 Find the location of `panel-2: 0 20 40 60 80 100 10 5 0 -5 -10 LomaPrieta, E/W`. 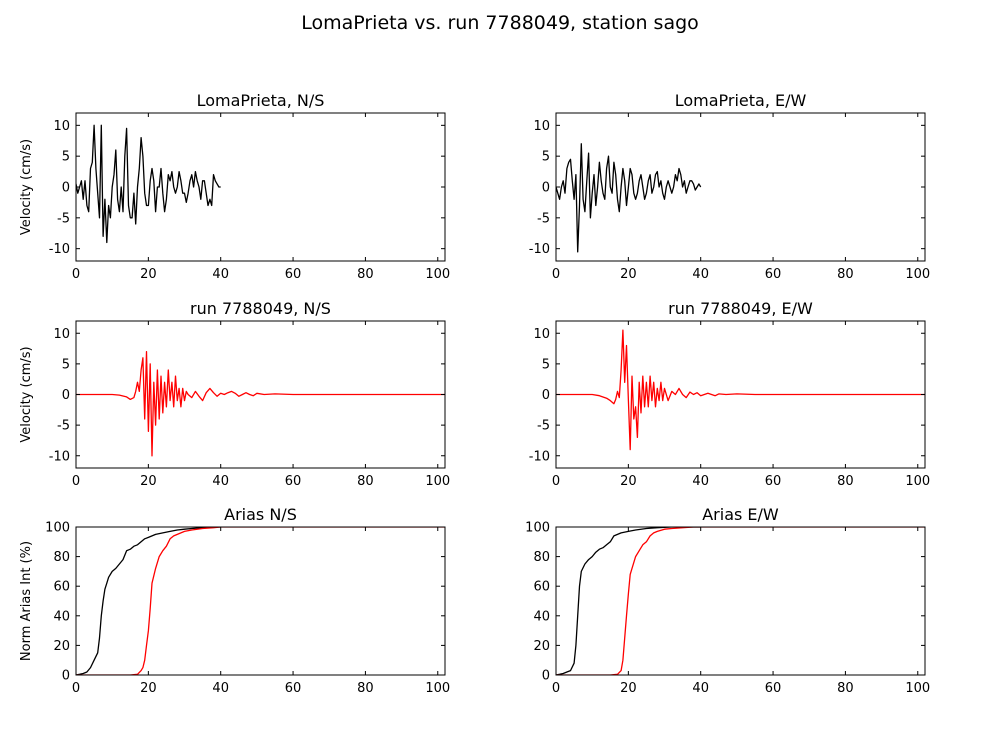

panel-2: 0 20 40 60 80 100 10 5 0 -5 -10 LomaPrieta, E/W is located at coordinates (729, 186).